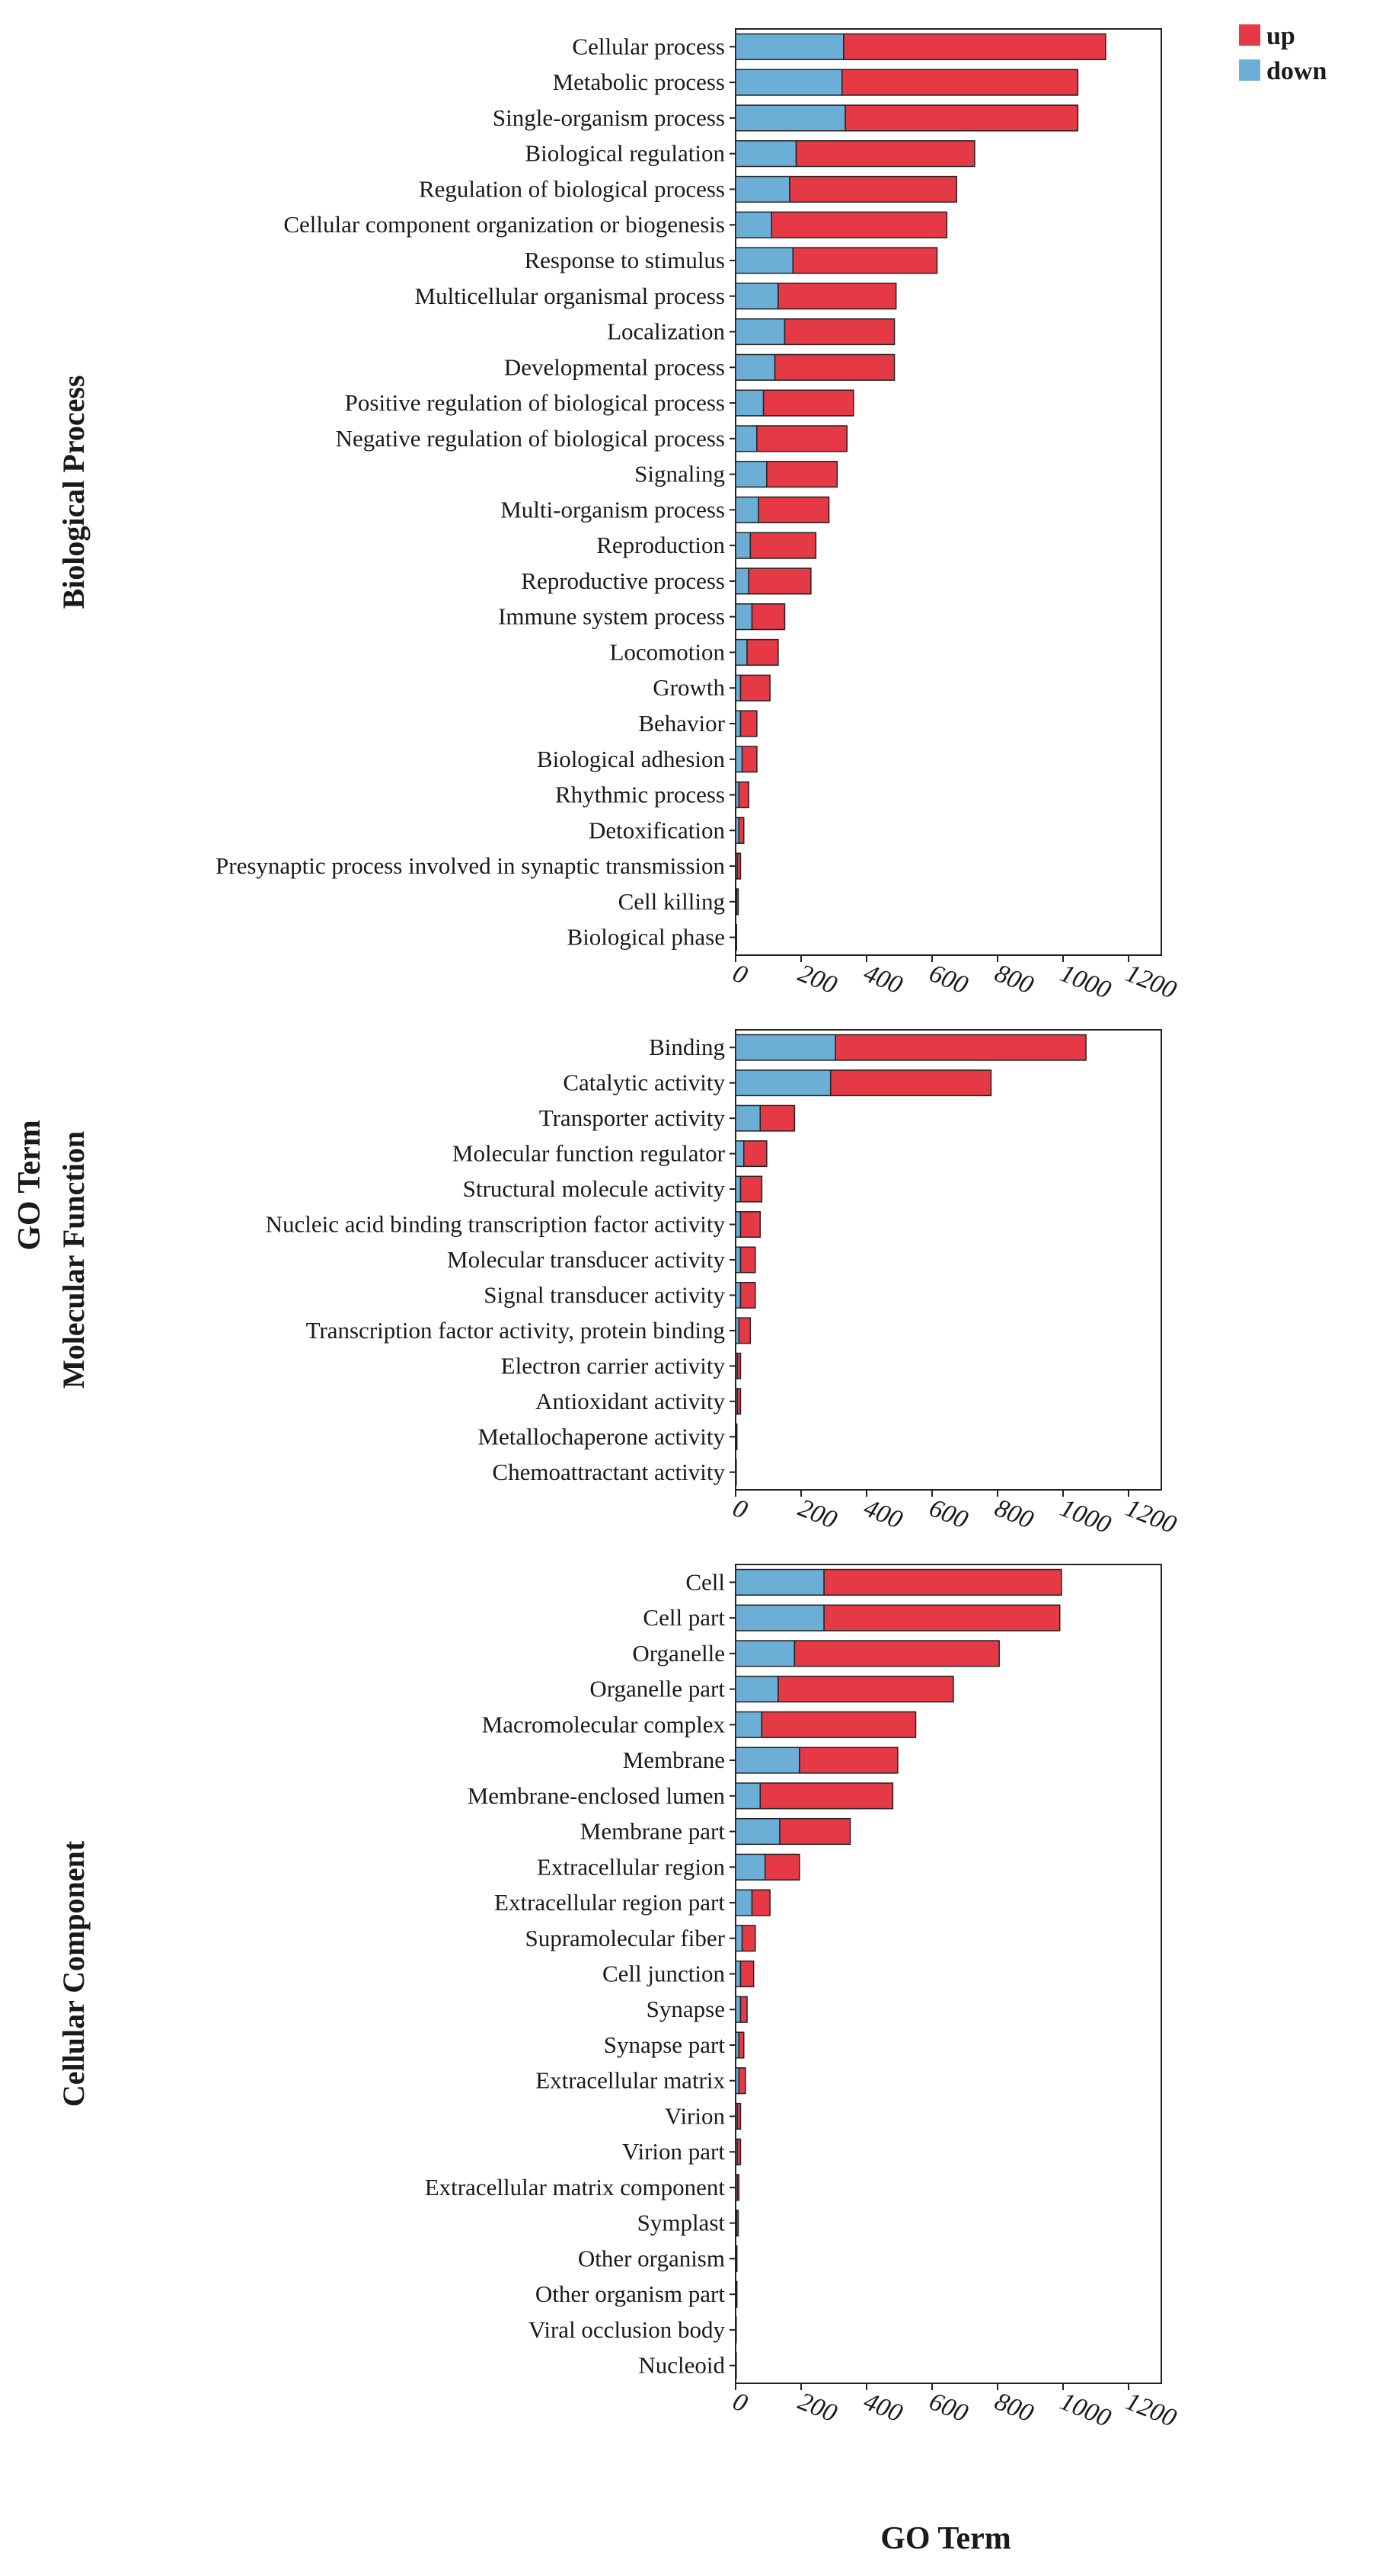 The width and height of the screenshot is (1373, 2576). Describe the element at coordinates (623, 580) in the screenshot. I see `category-label: Reproductive process` at that location.